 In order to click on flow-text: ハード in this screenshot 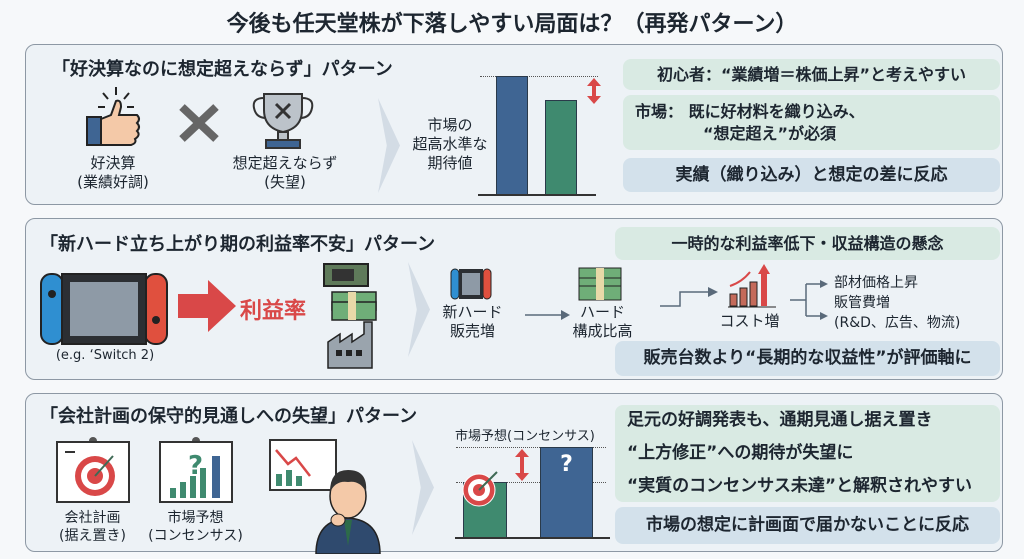, I will do `click(602, 312)`.